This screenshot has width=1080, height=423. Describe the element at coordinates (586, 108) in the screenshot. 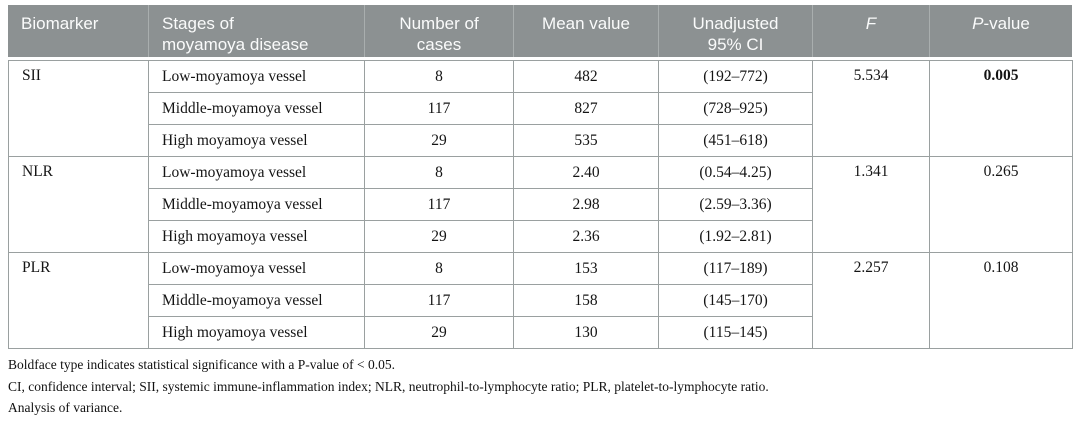

I see `mean-cell: 827` at that location.